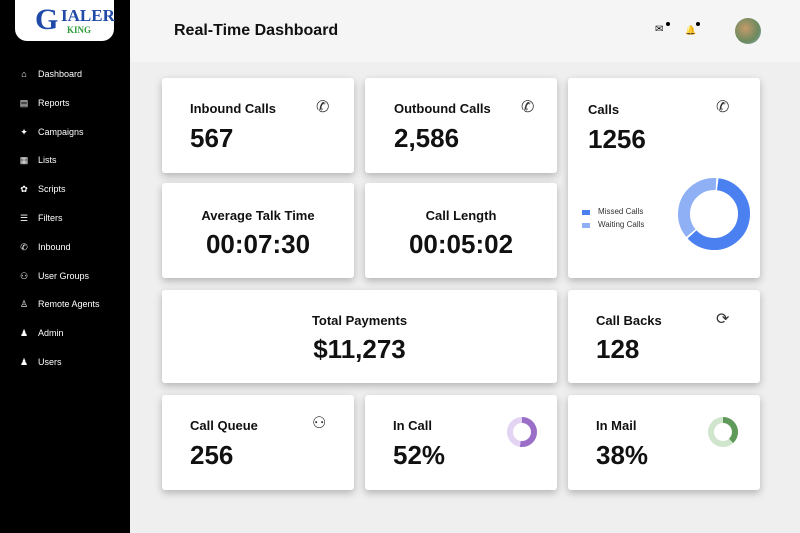  What do you see at coordinates (664, 442) in the screenshot?
I see `in-mail-card: In Mail 38%` at bounding box center [664, 442].